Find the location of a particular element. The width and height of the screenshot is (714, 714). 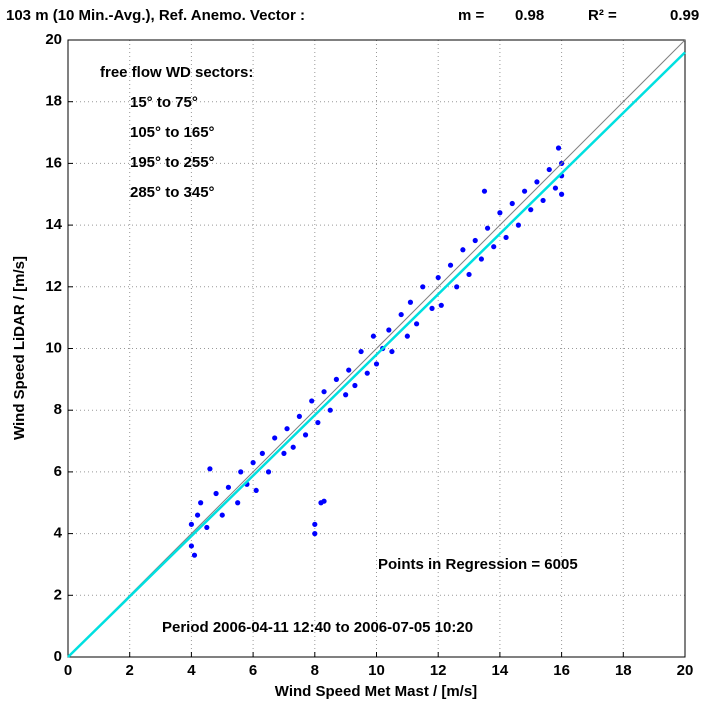

y-tick-label: 14 is located at coordinates (53, 224).